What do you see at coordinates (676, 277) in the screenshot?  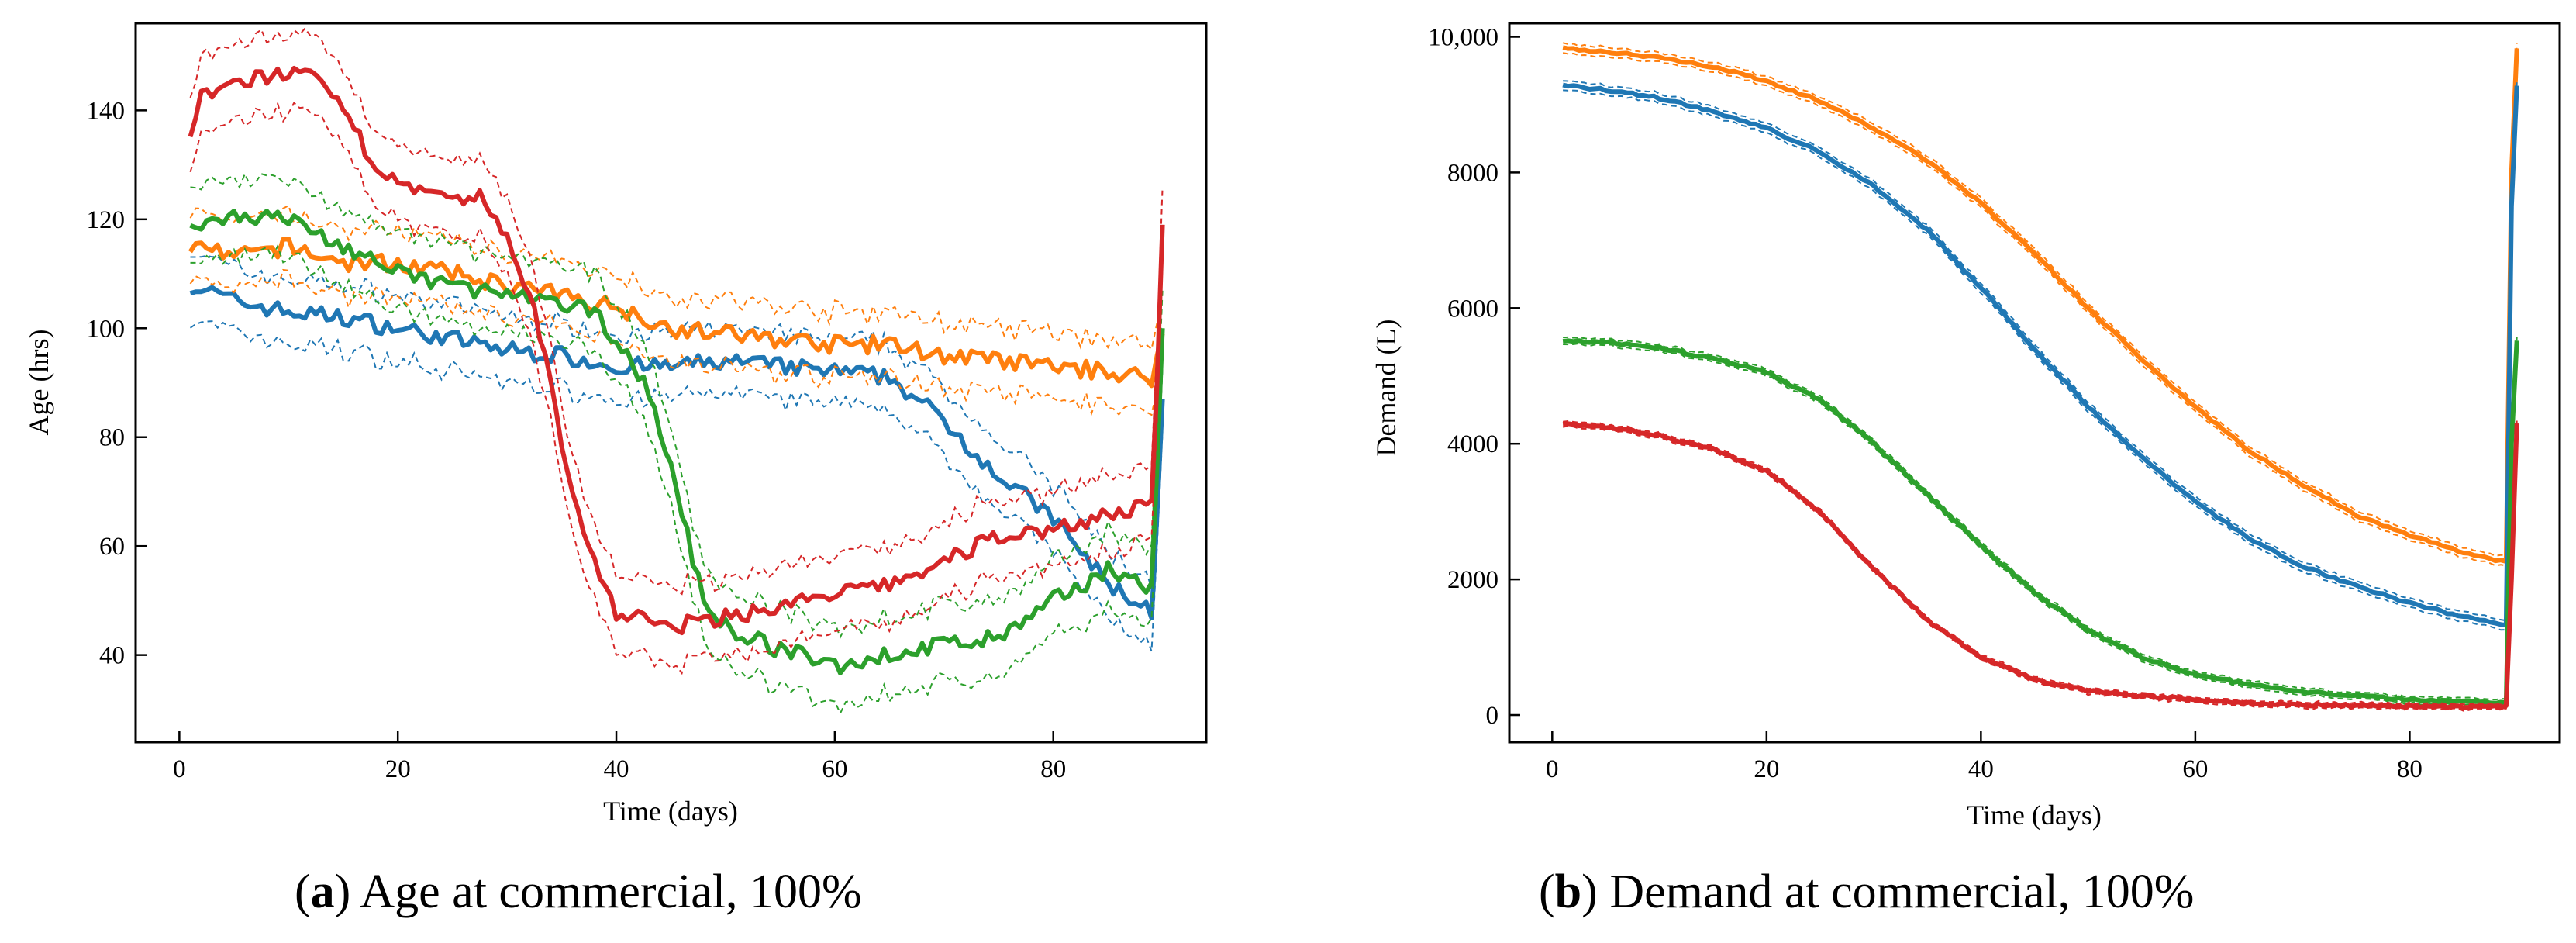 I see `age-orange-upper-band` at bounding box center [676, 277].